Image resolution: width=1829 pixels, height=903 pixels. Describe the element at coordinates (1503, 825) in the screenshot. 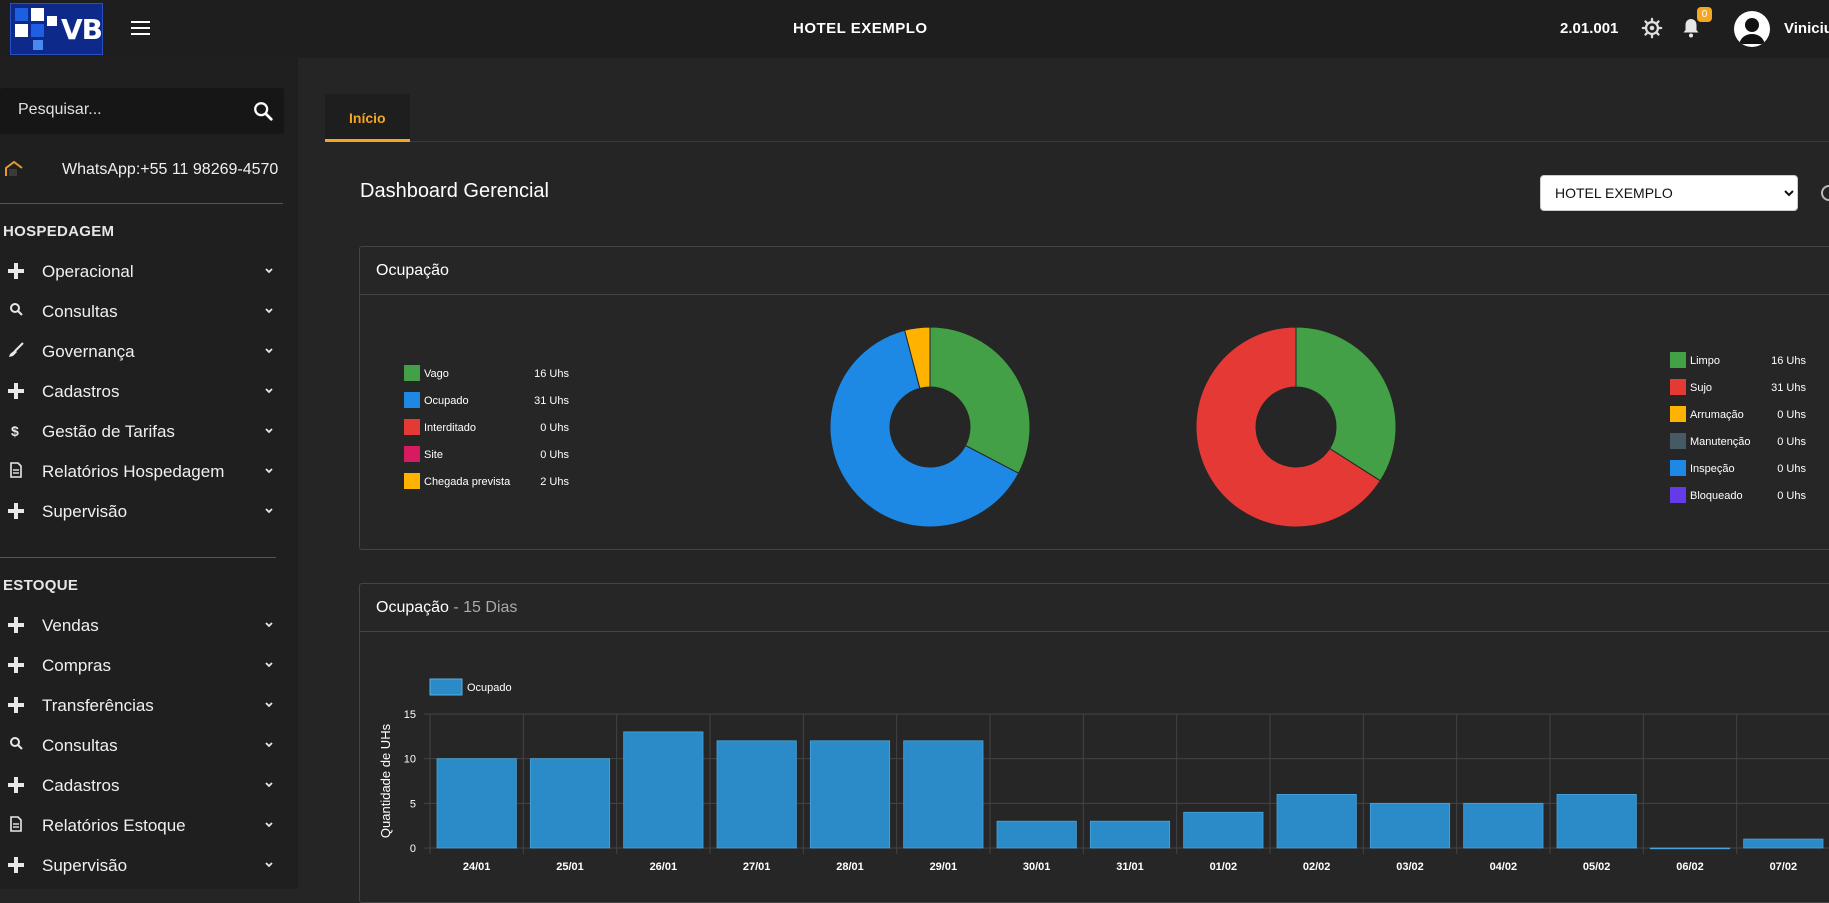

I see `bar-04/02` at that location.